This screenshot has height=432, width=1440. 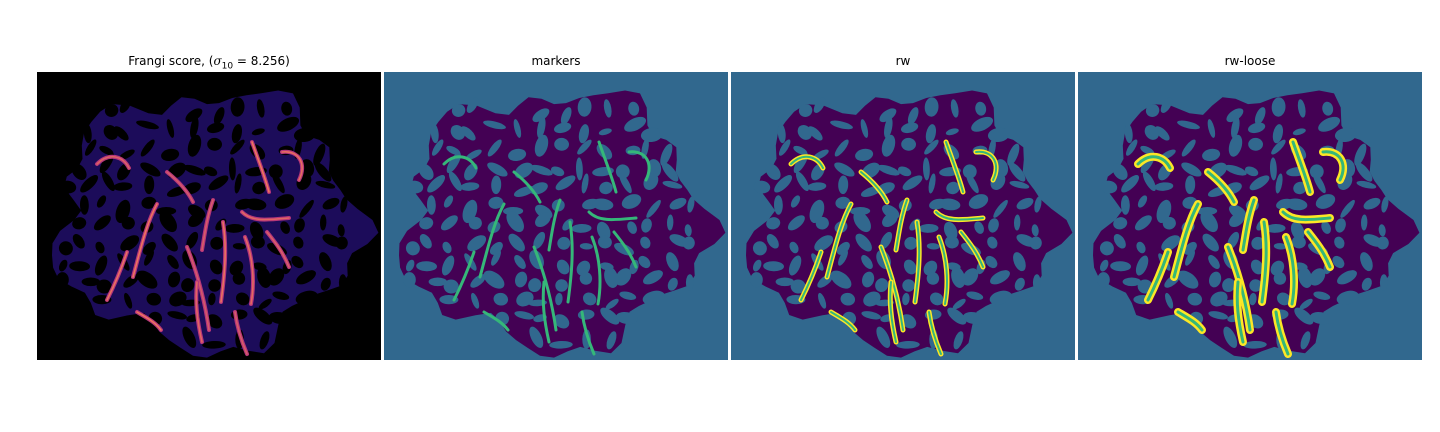 I want to click on panel-title-rw-loose: rw-loose, so click(x=1250, y=61).